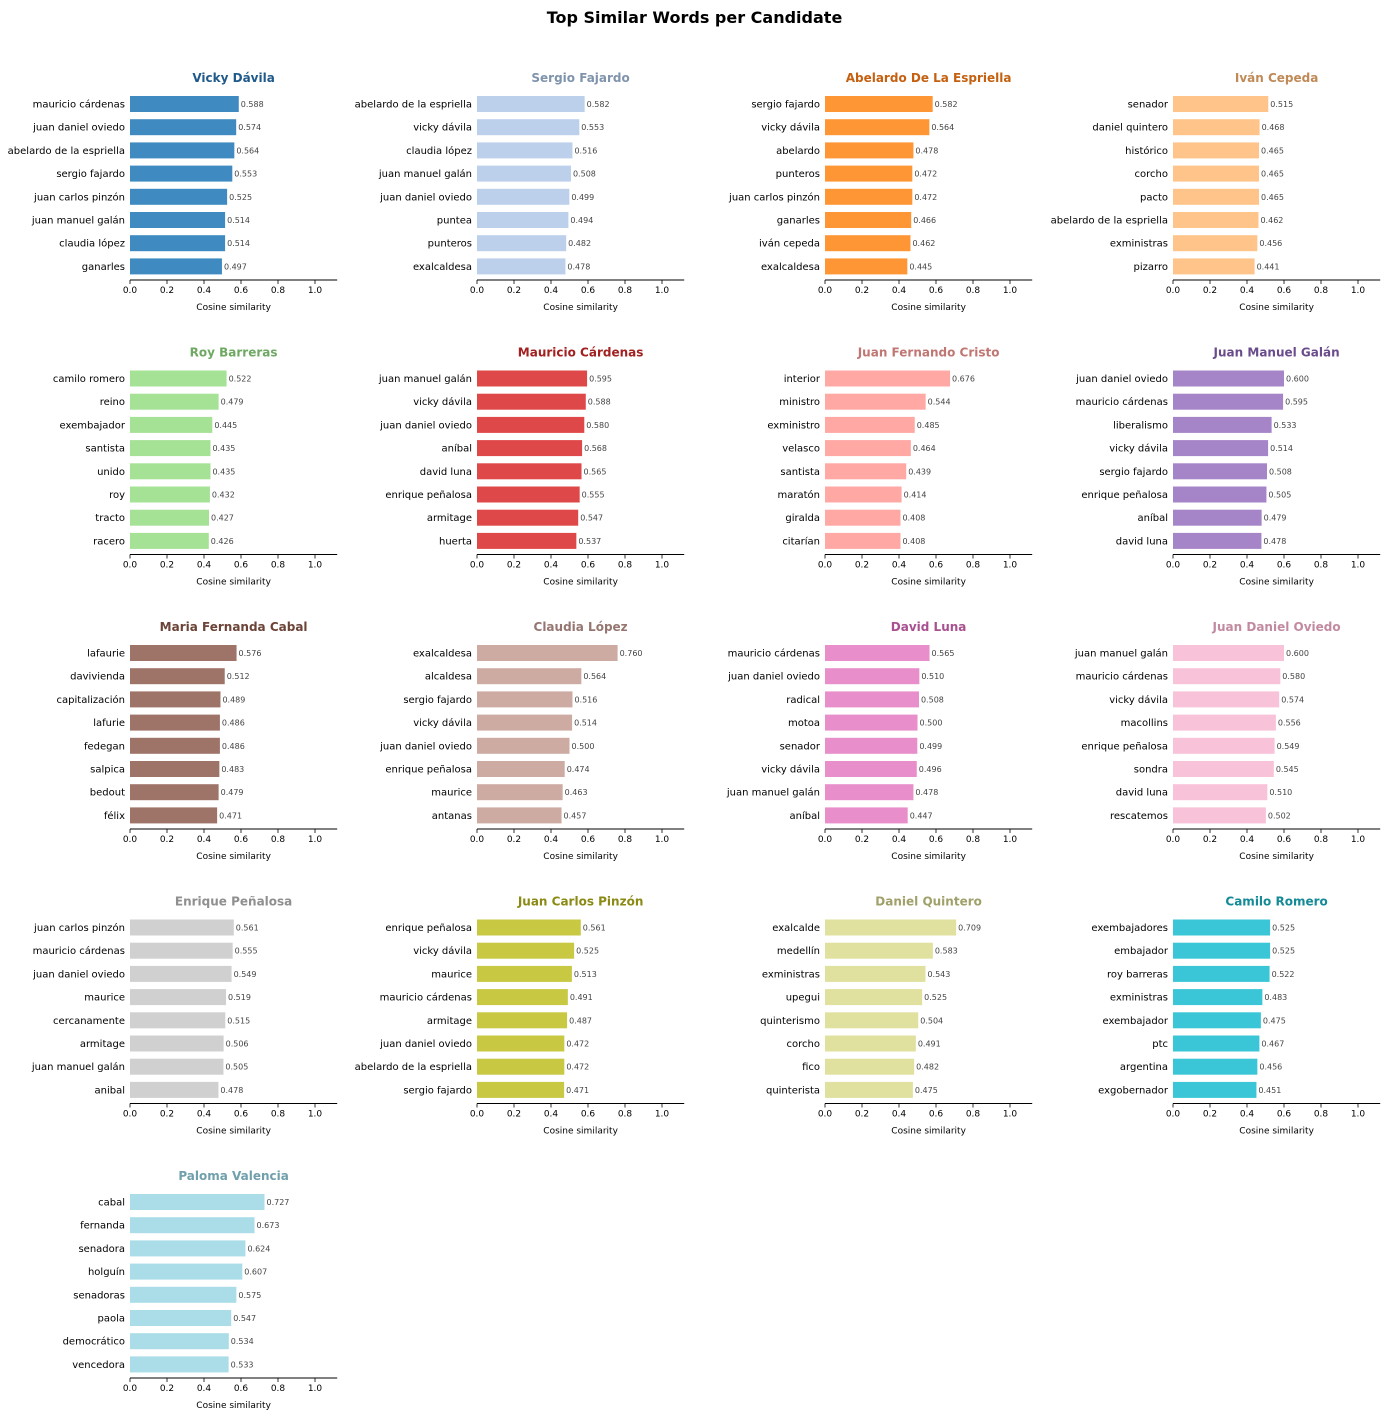 This screenshot has height=1419, width=1389. I want to click on category-label: abelardo de la espriella, so click(1109, 221).